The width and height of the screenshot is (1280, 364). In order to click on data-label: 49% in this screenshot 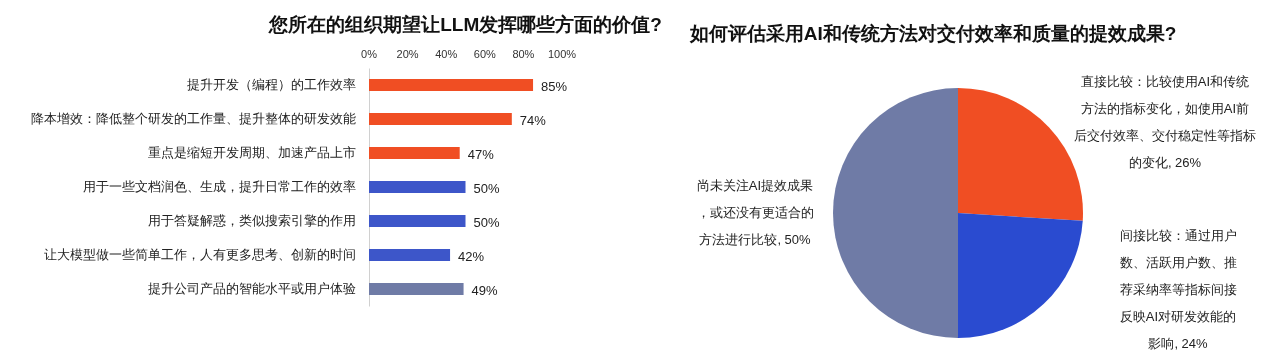, I will do `click(485, 290)`.